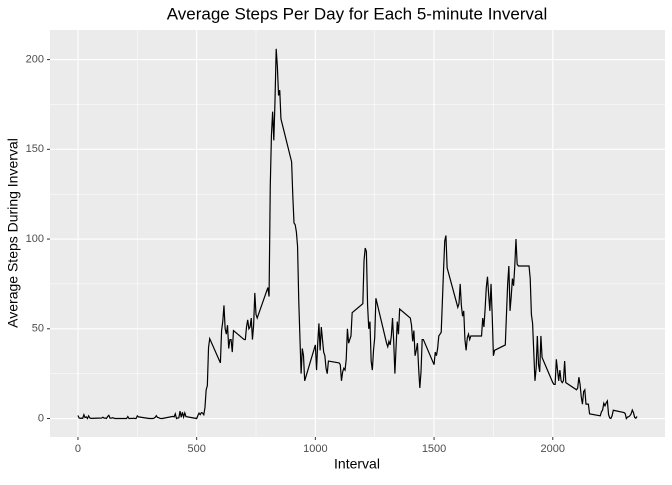 This screenshot has width=672, height=485. What do you see at coordinates (434, 449) in the screenshot?
I see `x-tick-label: 1500` at bounding box center [434, 449].